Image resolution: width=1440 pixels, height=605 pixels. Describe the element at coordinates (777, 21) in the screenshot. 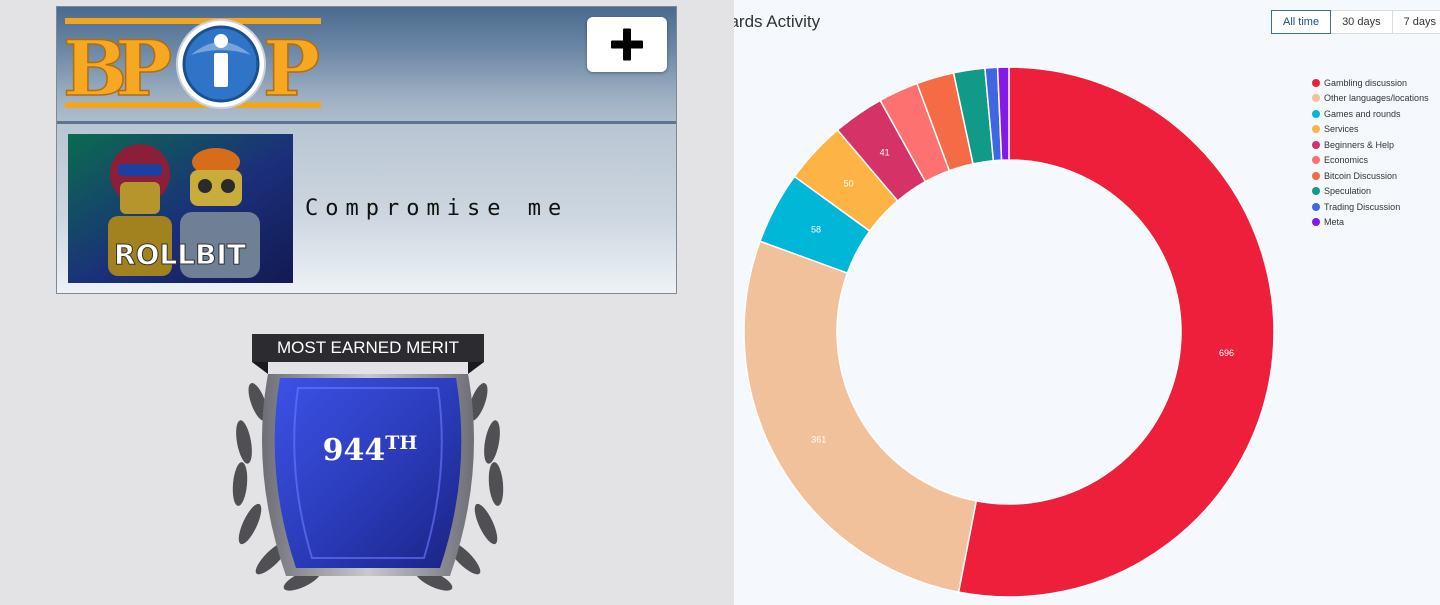

I see `chart-title: oards Activity` at that location.